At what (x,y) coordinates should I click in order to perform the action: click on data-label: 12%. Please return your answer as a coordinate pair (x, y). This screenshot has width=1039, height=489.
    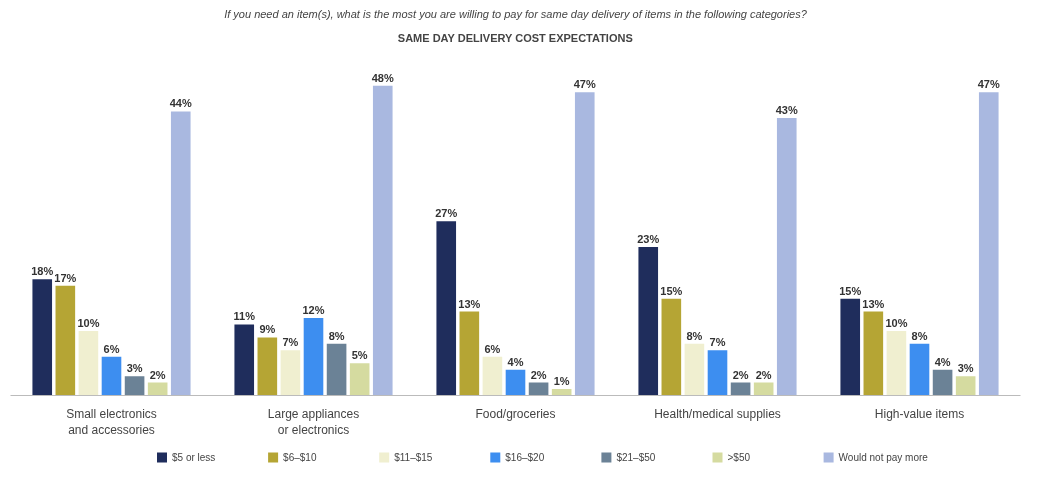
    Looking at the image, I should click on (313, 310).